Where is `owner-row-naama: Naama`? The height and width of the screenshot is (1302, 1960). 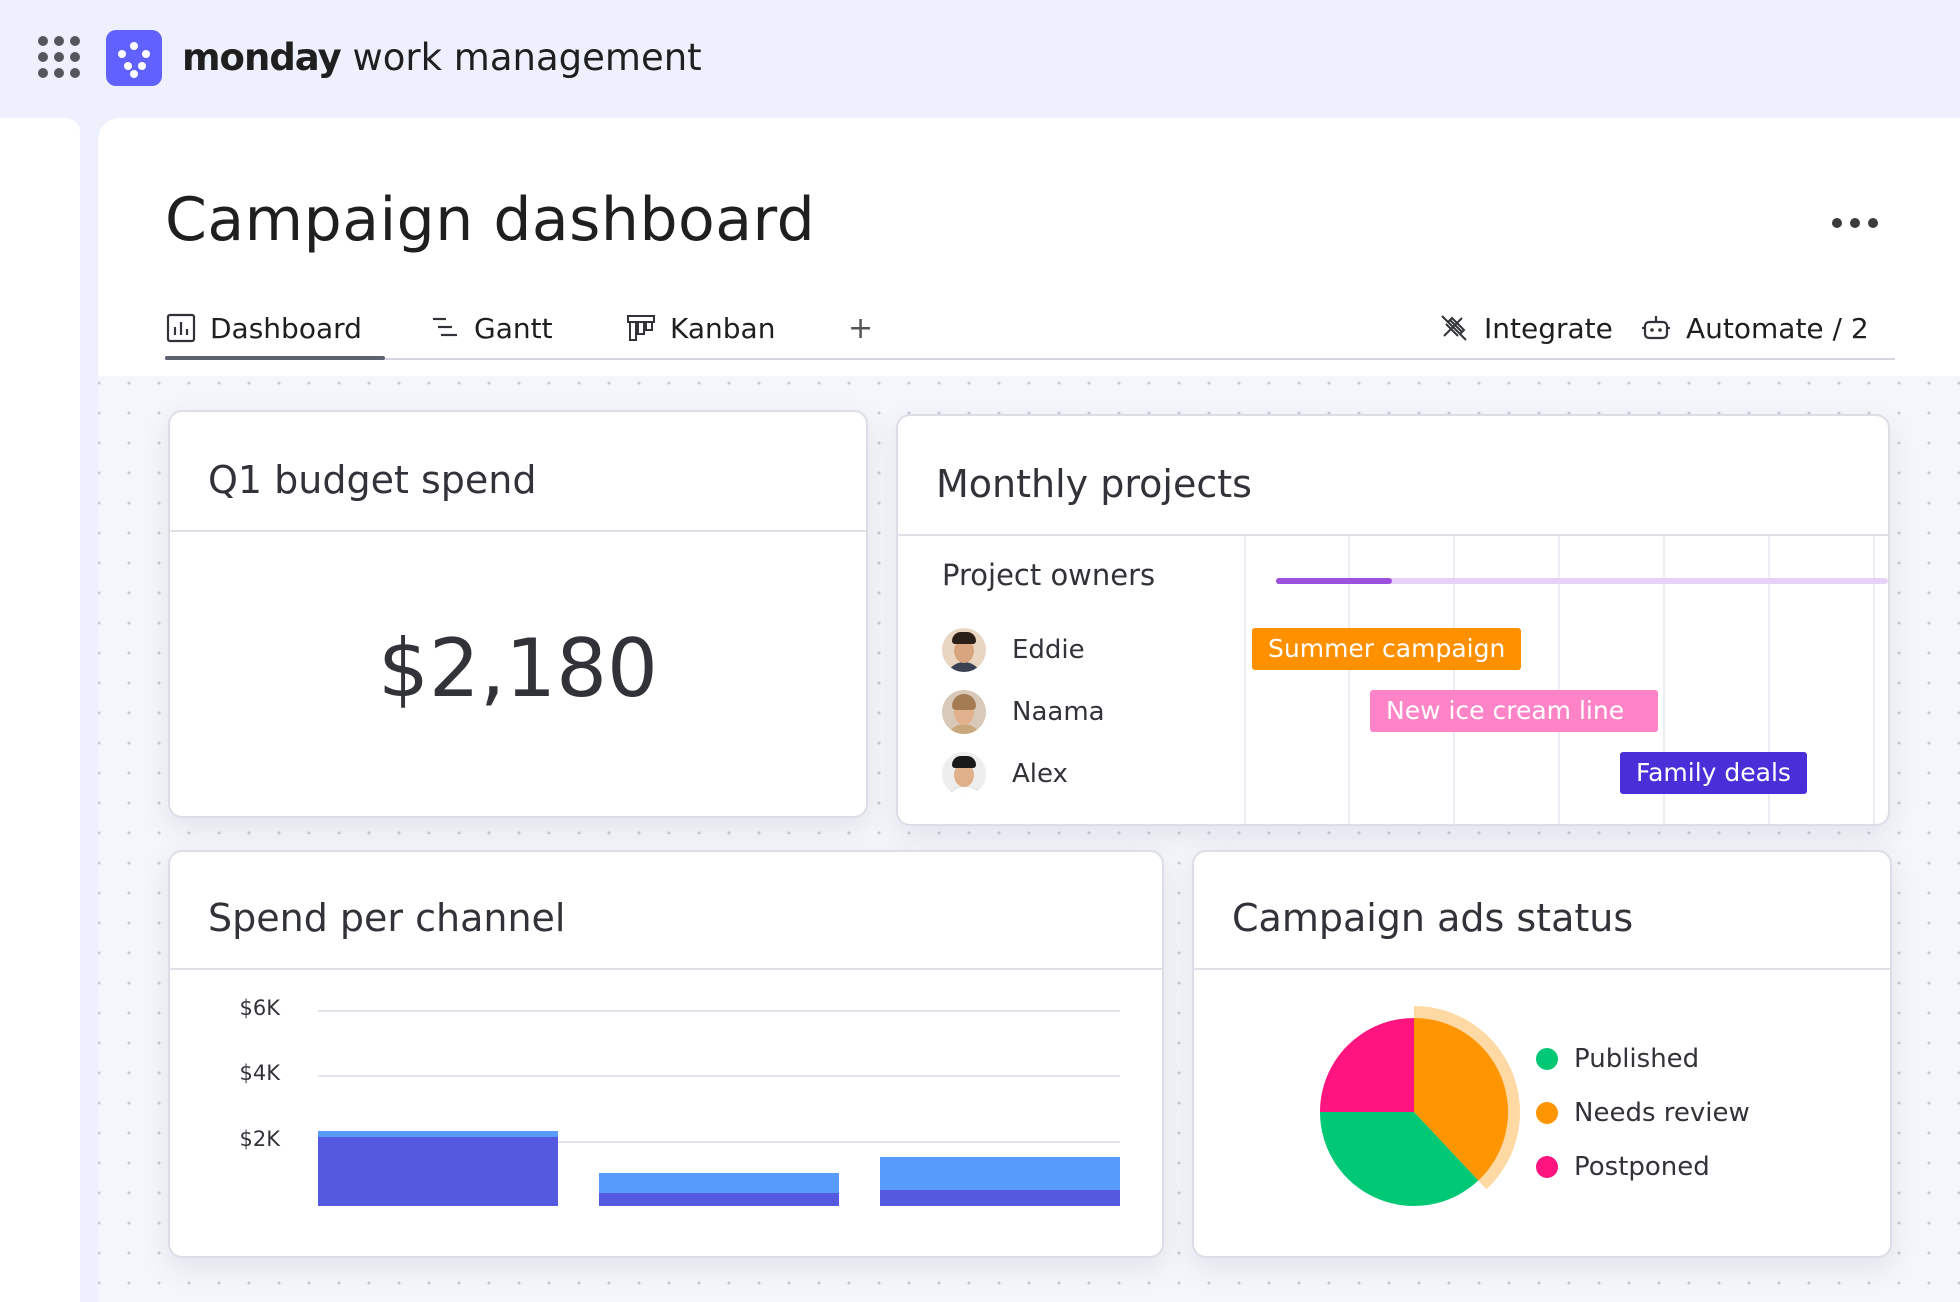
owner-row-naama: Naama is located at coordinates (1023, 712).